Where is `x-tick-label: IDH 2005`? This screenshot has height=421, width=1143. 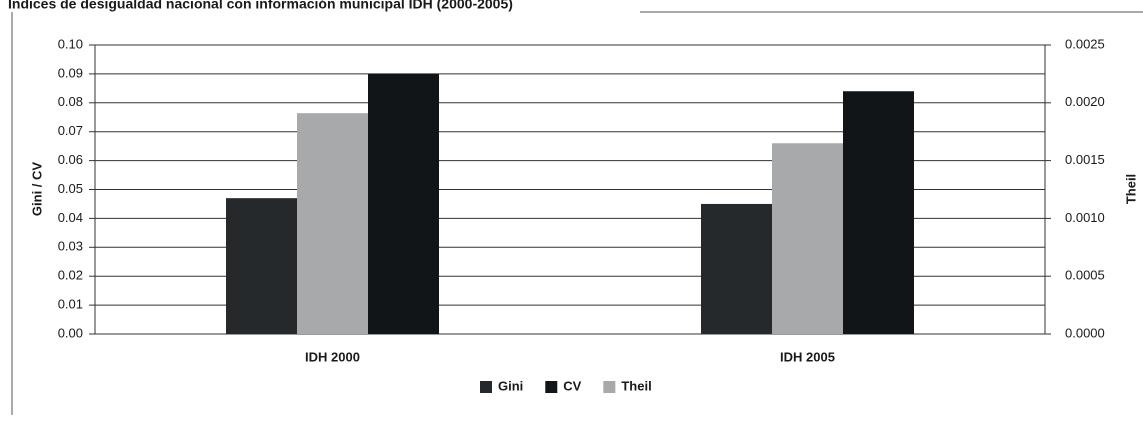
x-tick-label: IDH 2005 is located at coordinates (807, 356).